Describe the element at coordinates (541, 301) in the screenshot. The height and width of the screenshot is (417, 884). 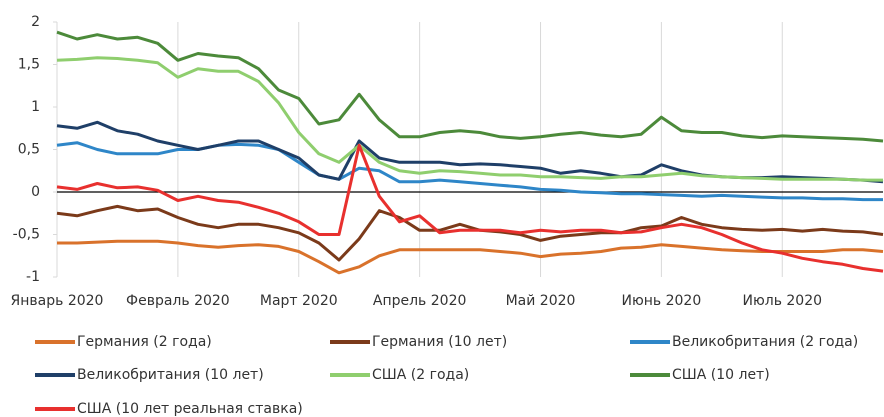
I see `x-tick-label: Май 2020` at that location.